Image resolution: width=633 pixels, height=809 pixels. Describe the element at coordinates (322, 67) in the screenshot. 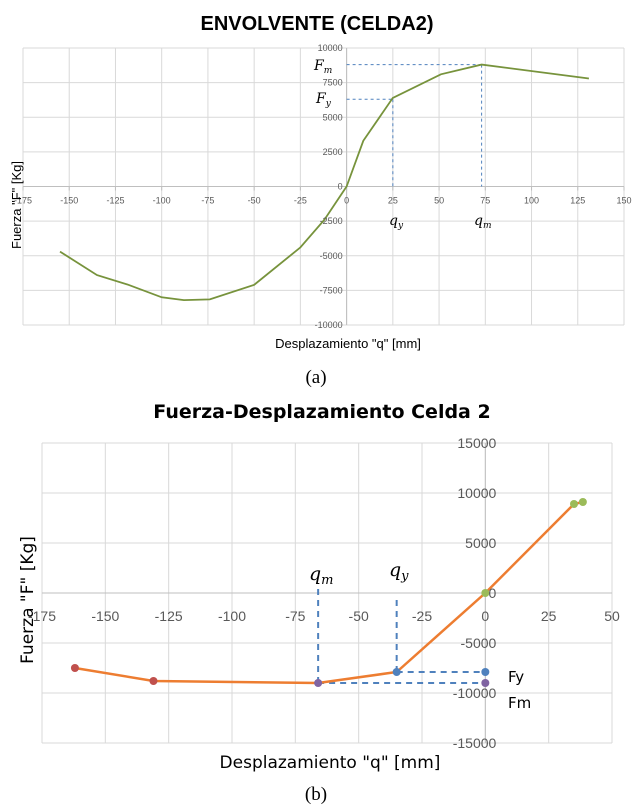

I see `chart-a-fm-label: Fm` at that location.